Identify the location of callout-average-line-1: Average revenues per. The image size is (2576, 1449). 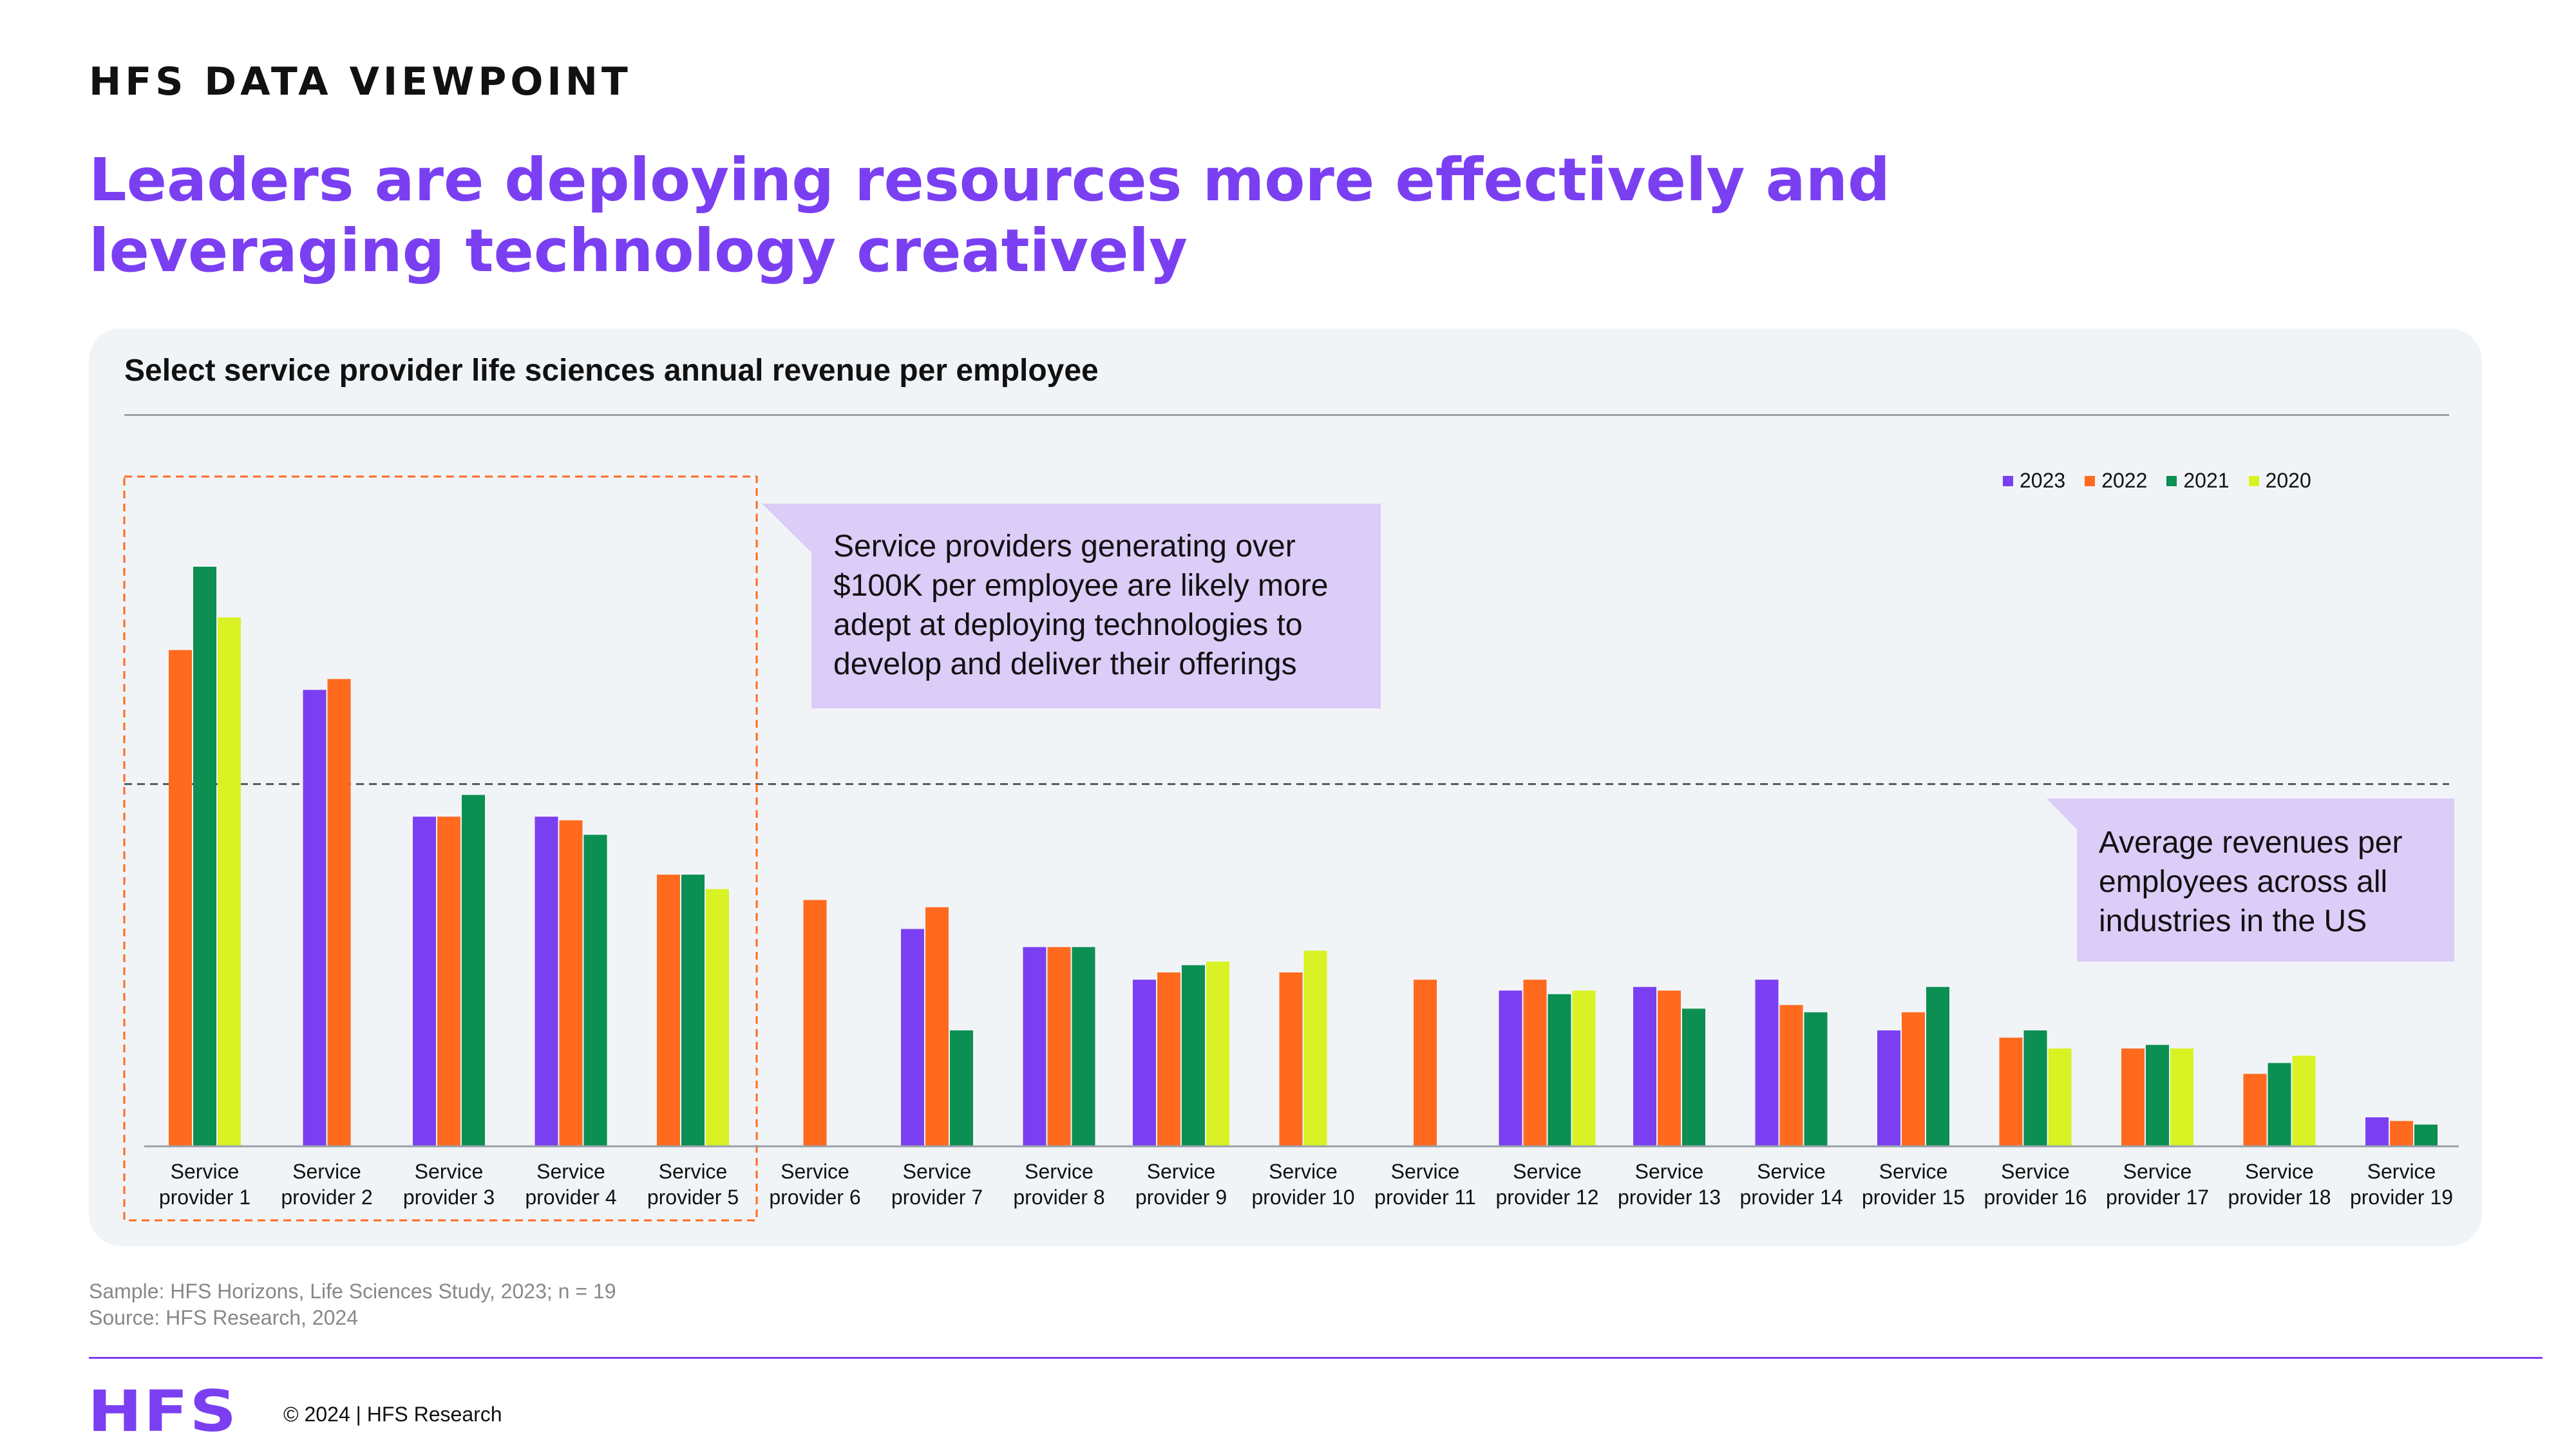
(2251, 843).